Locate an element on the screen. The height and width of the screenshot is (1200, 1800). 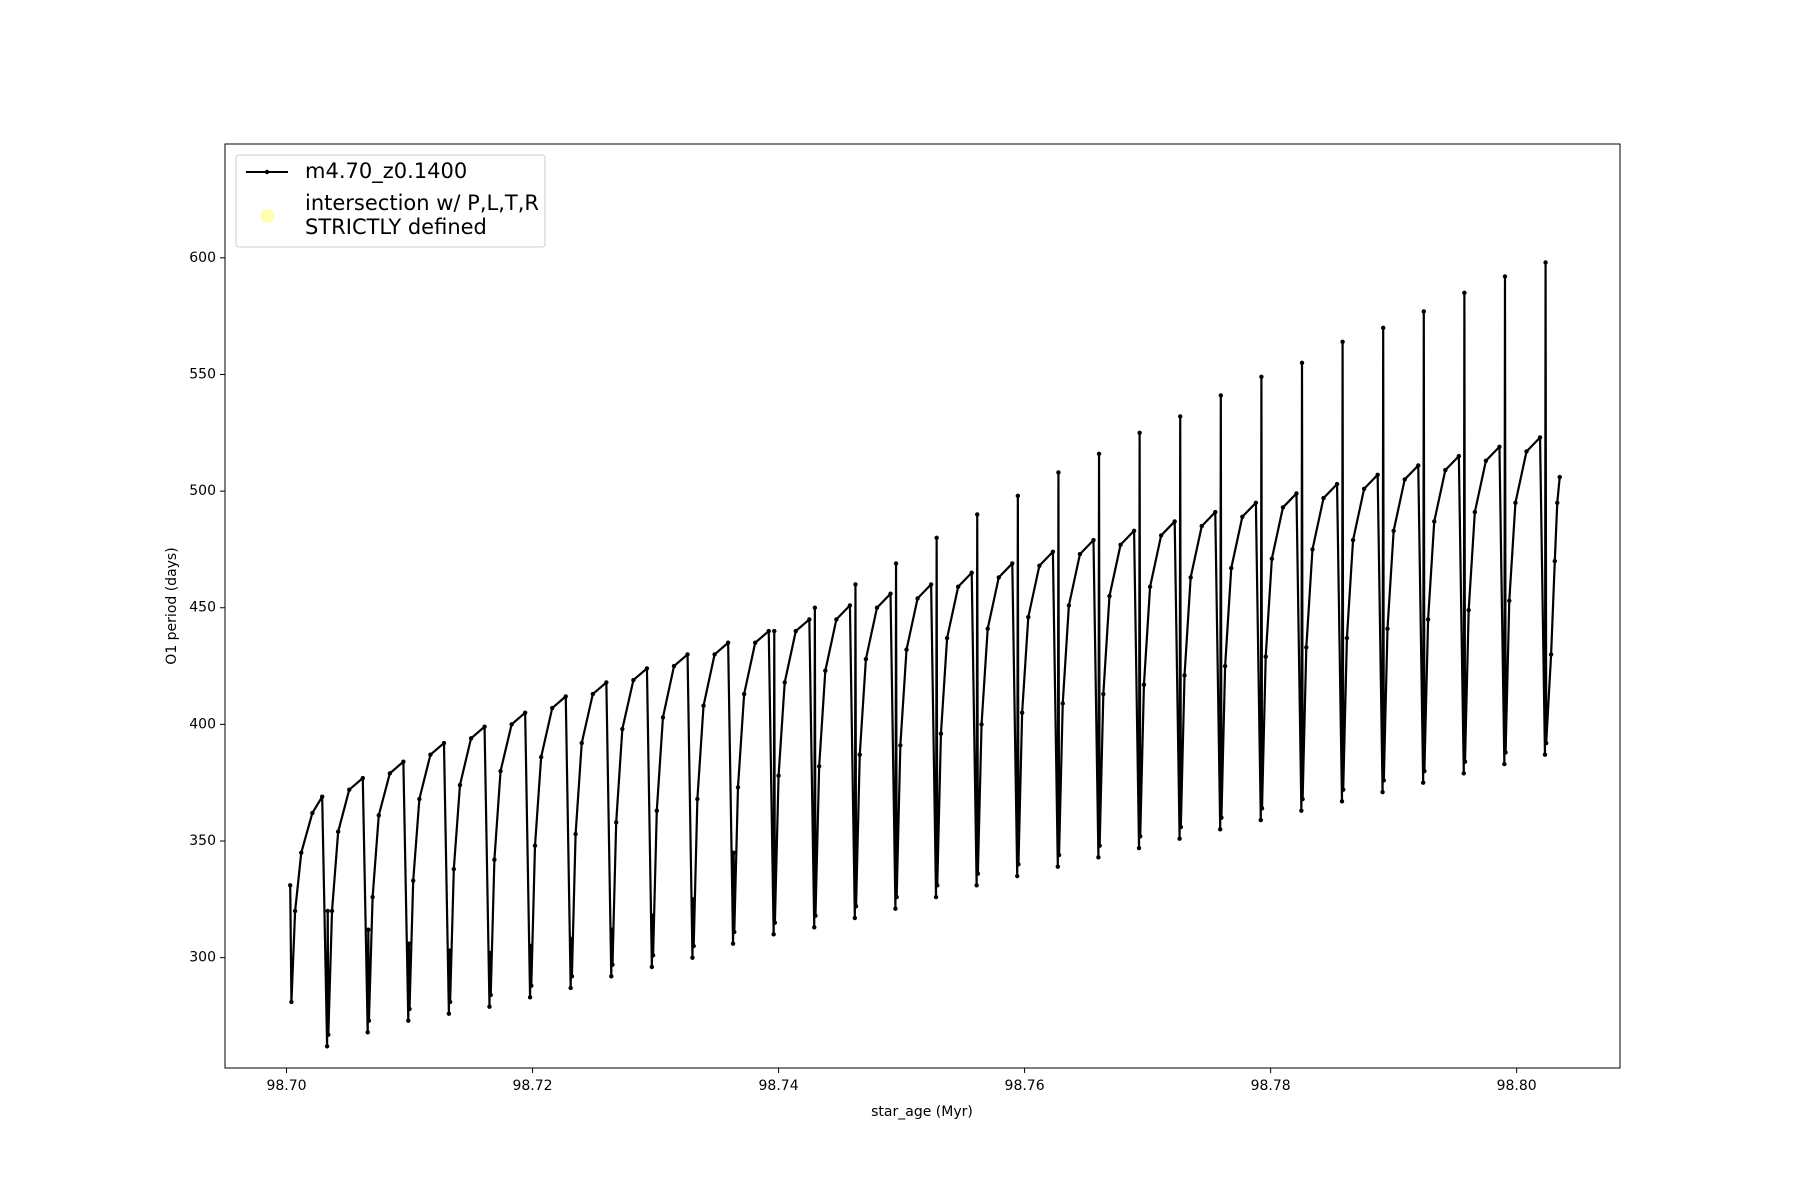
legend-label: intersection w/ P,L,T,R STRICTLY defined is located at coordinates (422, 215).